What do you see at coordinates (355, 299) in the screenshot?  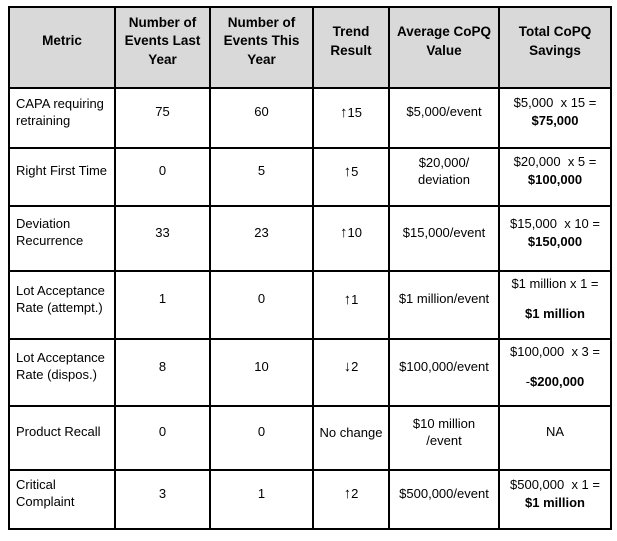 I see `trend-value: 1` at bounding box center [355, 299].